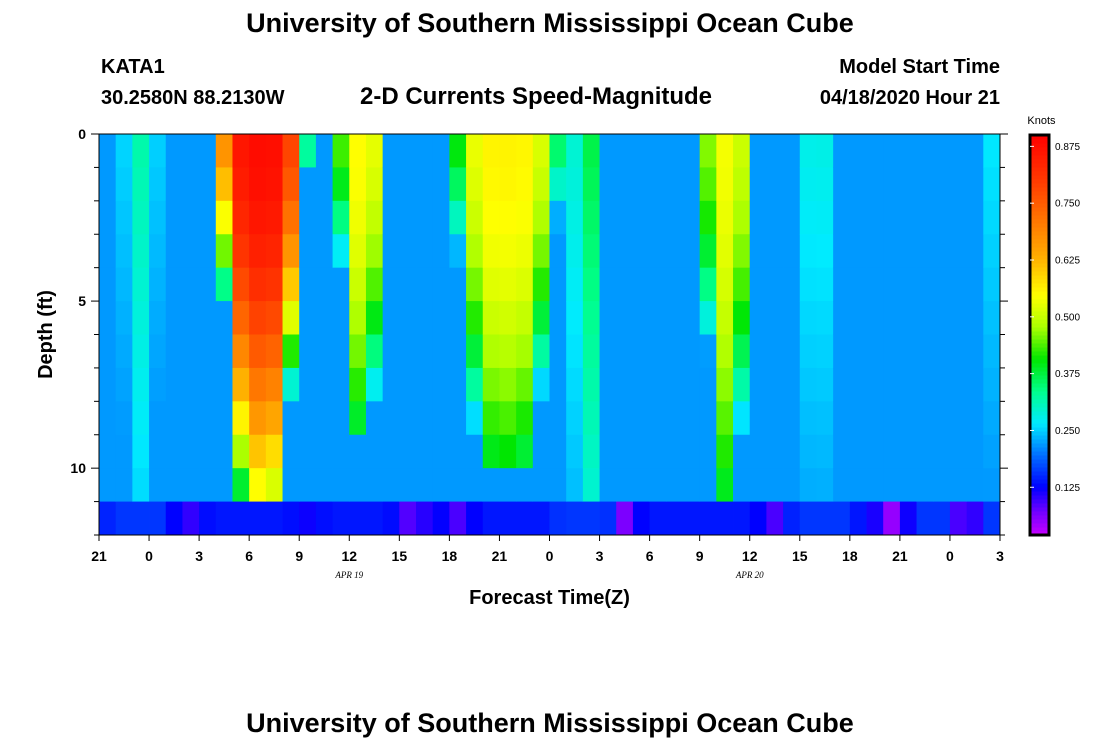 This screenshot has height=750, width=1100. What do you see at coordinates (850, 556) in the screenshot?
I see `x-tick-label: 18` at bounding box center [850, 556].